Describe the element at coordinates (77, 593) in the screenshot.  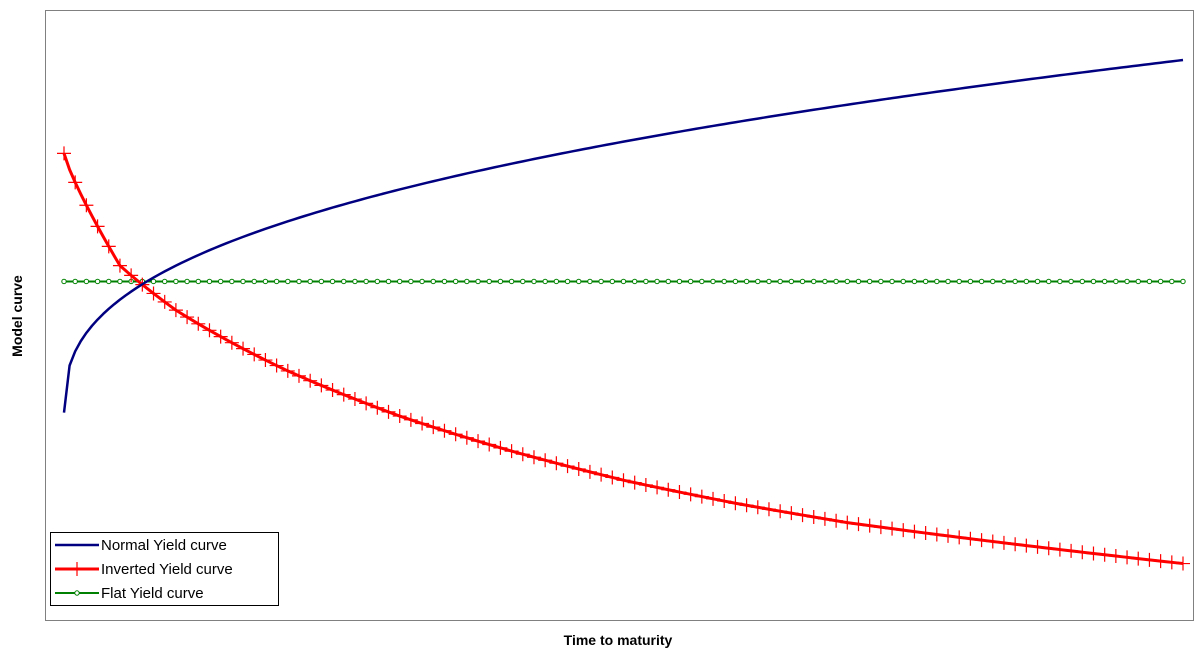
I see `legend-marker` at that location.